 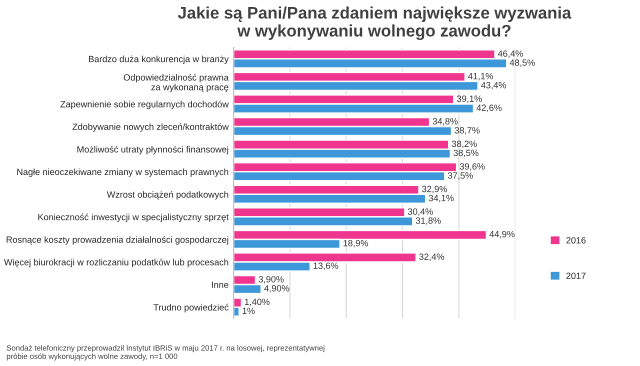 I want to click on y-tick-label: Bardzo duża konkurencja w branży, so click(x=158, y=60).